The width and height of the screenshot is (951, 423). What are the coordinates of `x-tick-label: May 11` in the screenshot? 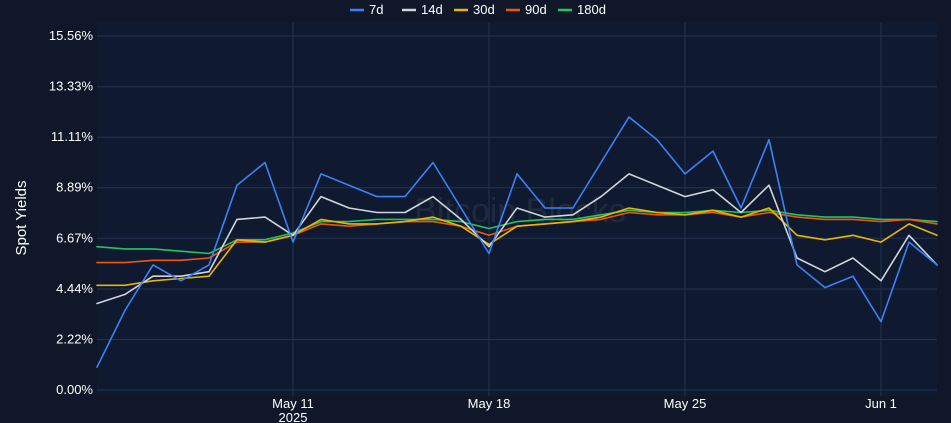 It's located at (293, 403).